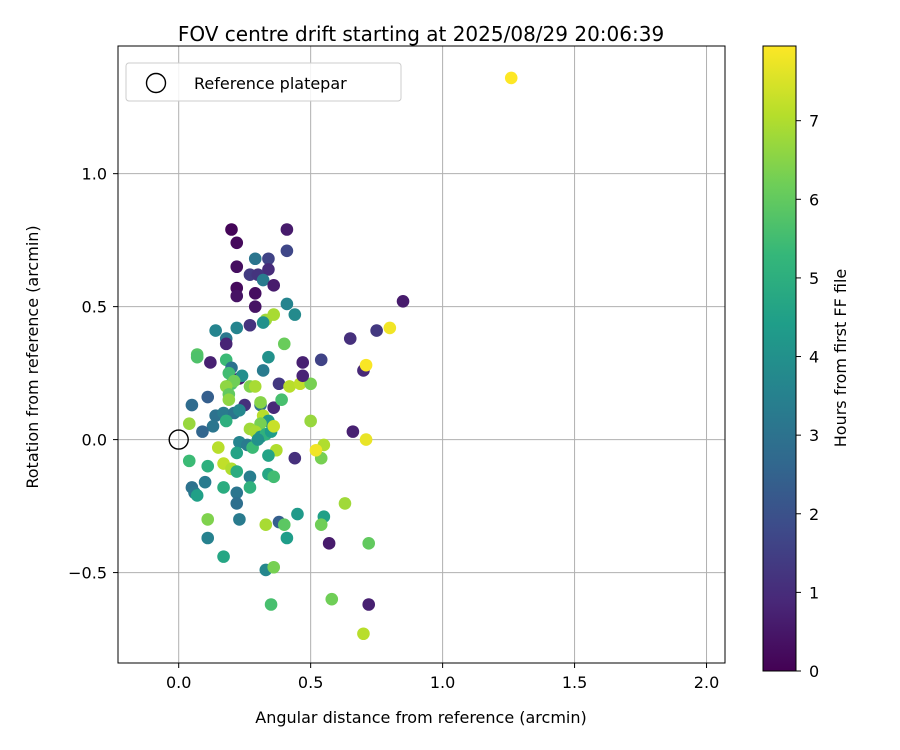 This screenshot has width=900, height=750. I want to click on x-tick-label: 0.0, so click(178, 682).